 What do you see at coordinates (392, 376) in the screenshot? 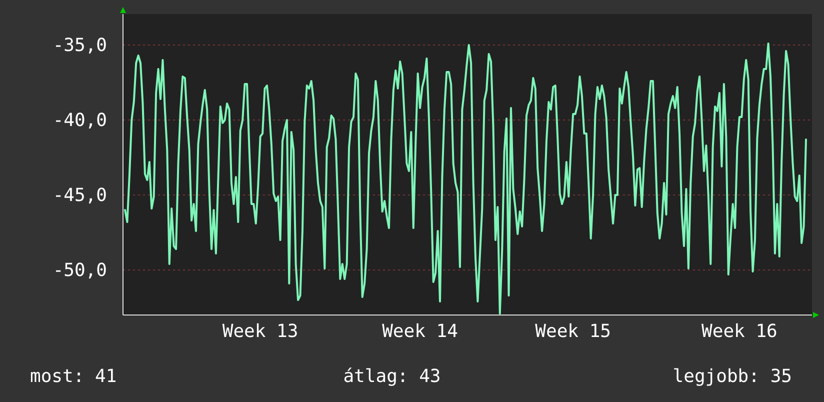
I see `text: átlag: 43` at bounding box center [392, 376].